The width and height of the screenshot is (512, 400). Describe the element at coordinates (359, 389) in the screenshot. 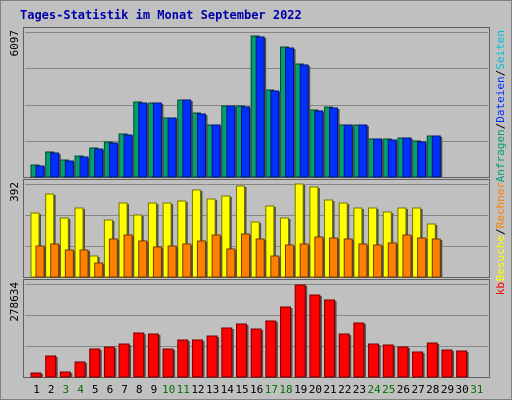

I see `x-tick-label: 23` at that location.